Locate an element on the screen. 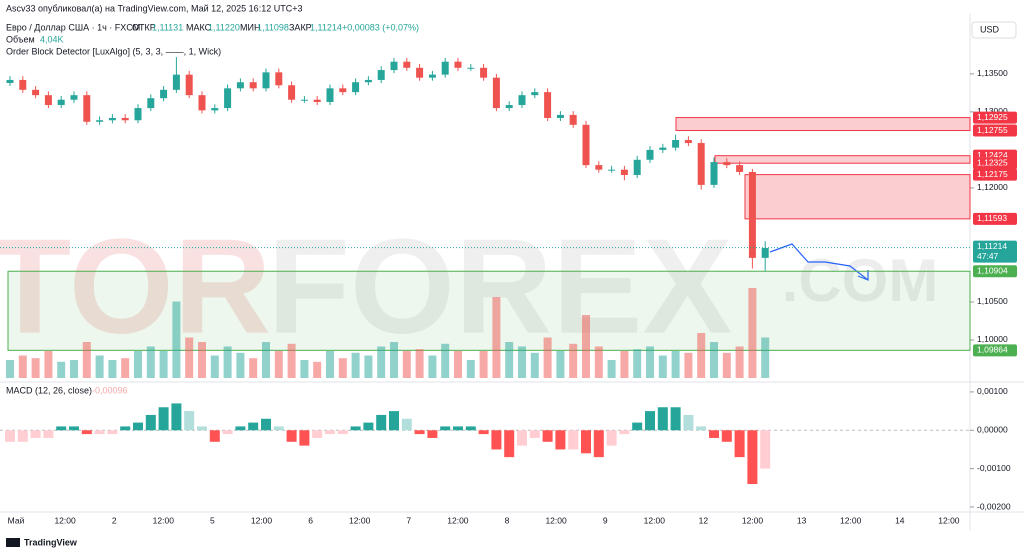  countdown: 47:47 is located at coordinates (988, 256).